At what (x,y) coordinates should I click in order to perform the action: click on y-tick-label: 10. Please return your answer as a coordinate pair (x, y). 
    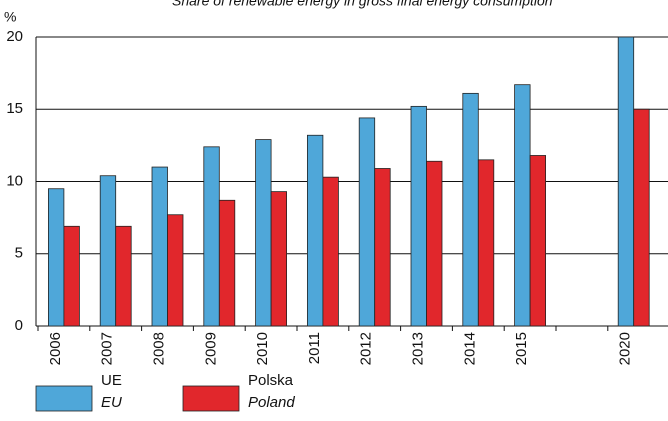
    Looking at the image, I should click on (14, 180).